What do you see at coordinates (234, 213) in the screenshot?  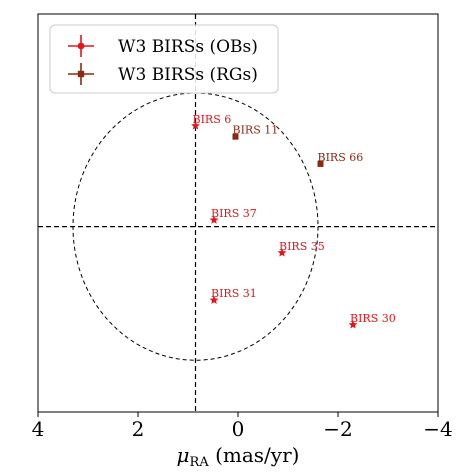 I see `point-label: BIRS 37` at bounding box center [234, 213].